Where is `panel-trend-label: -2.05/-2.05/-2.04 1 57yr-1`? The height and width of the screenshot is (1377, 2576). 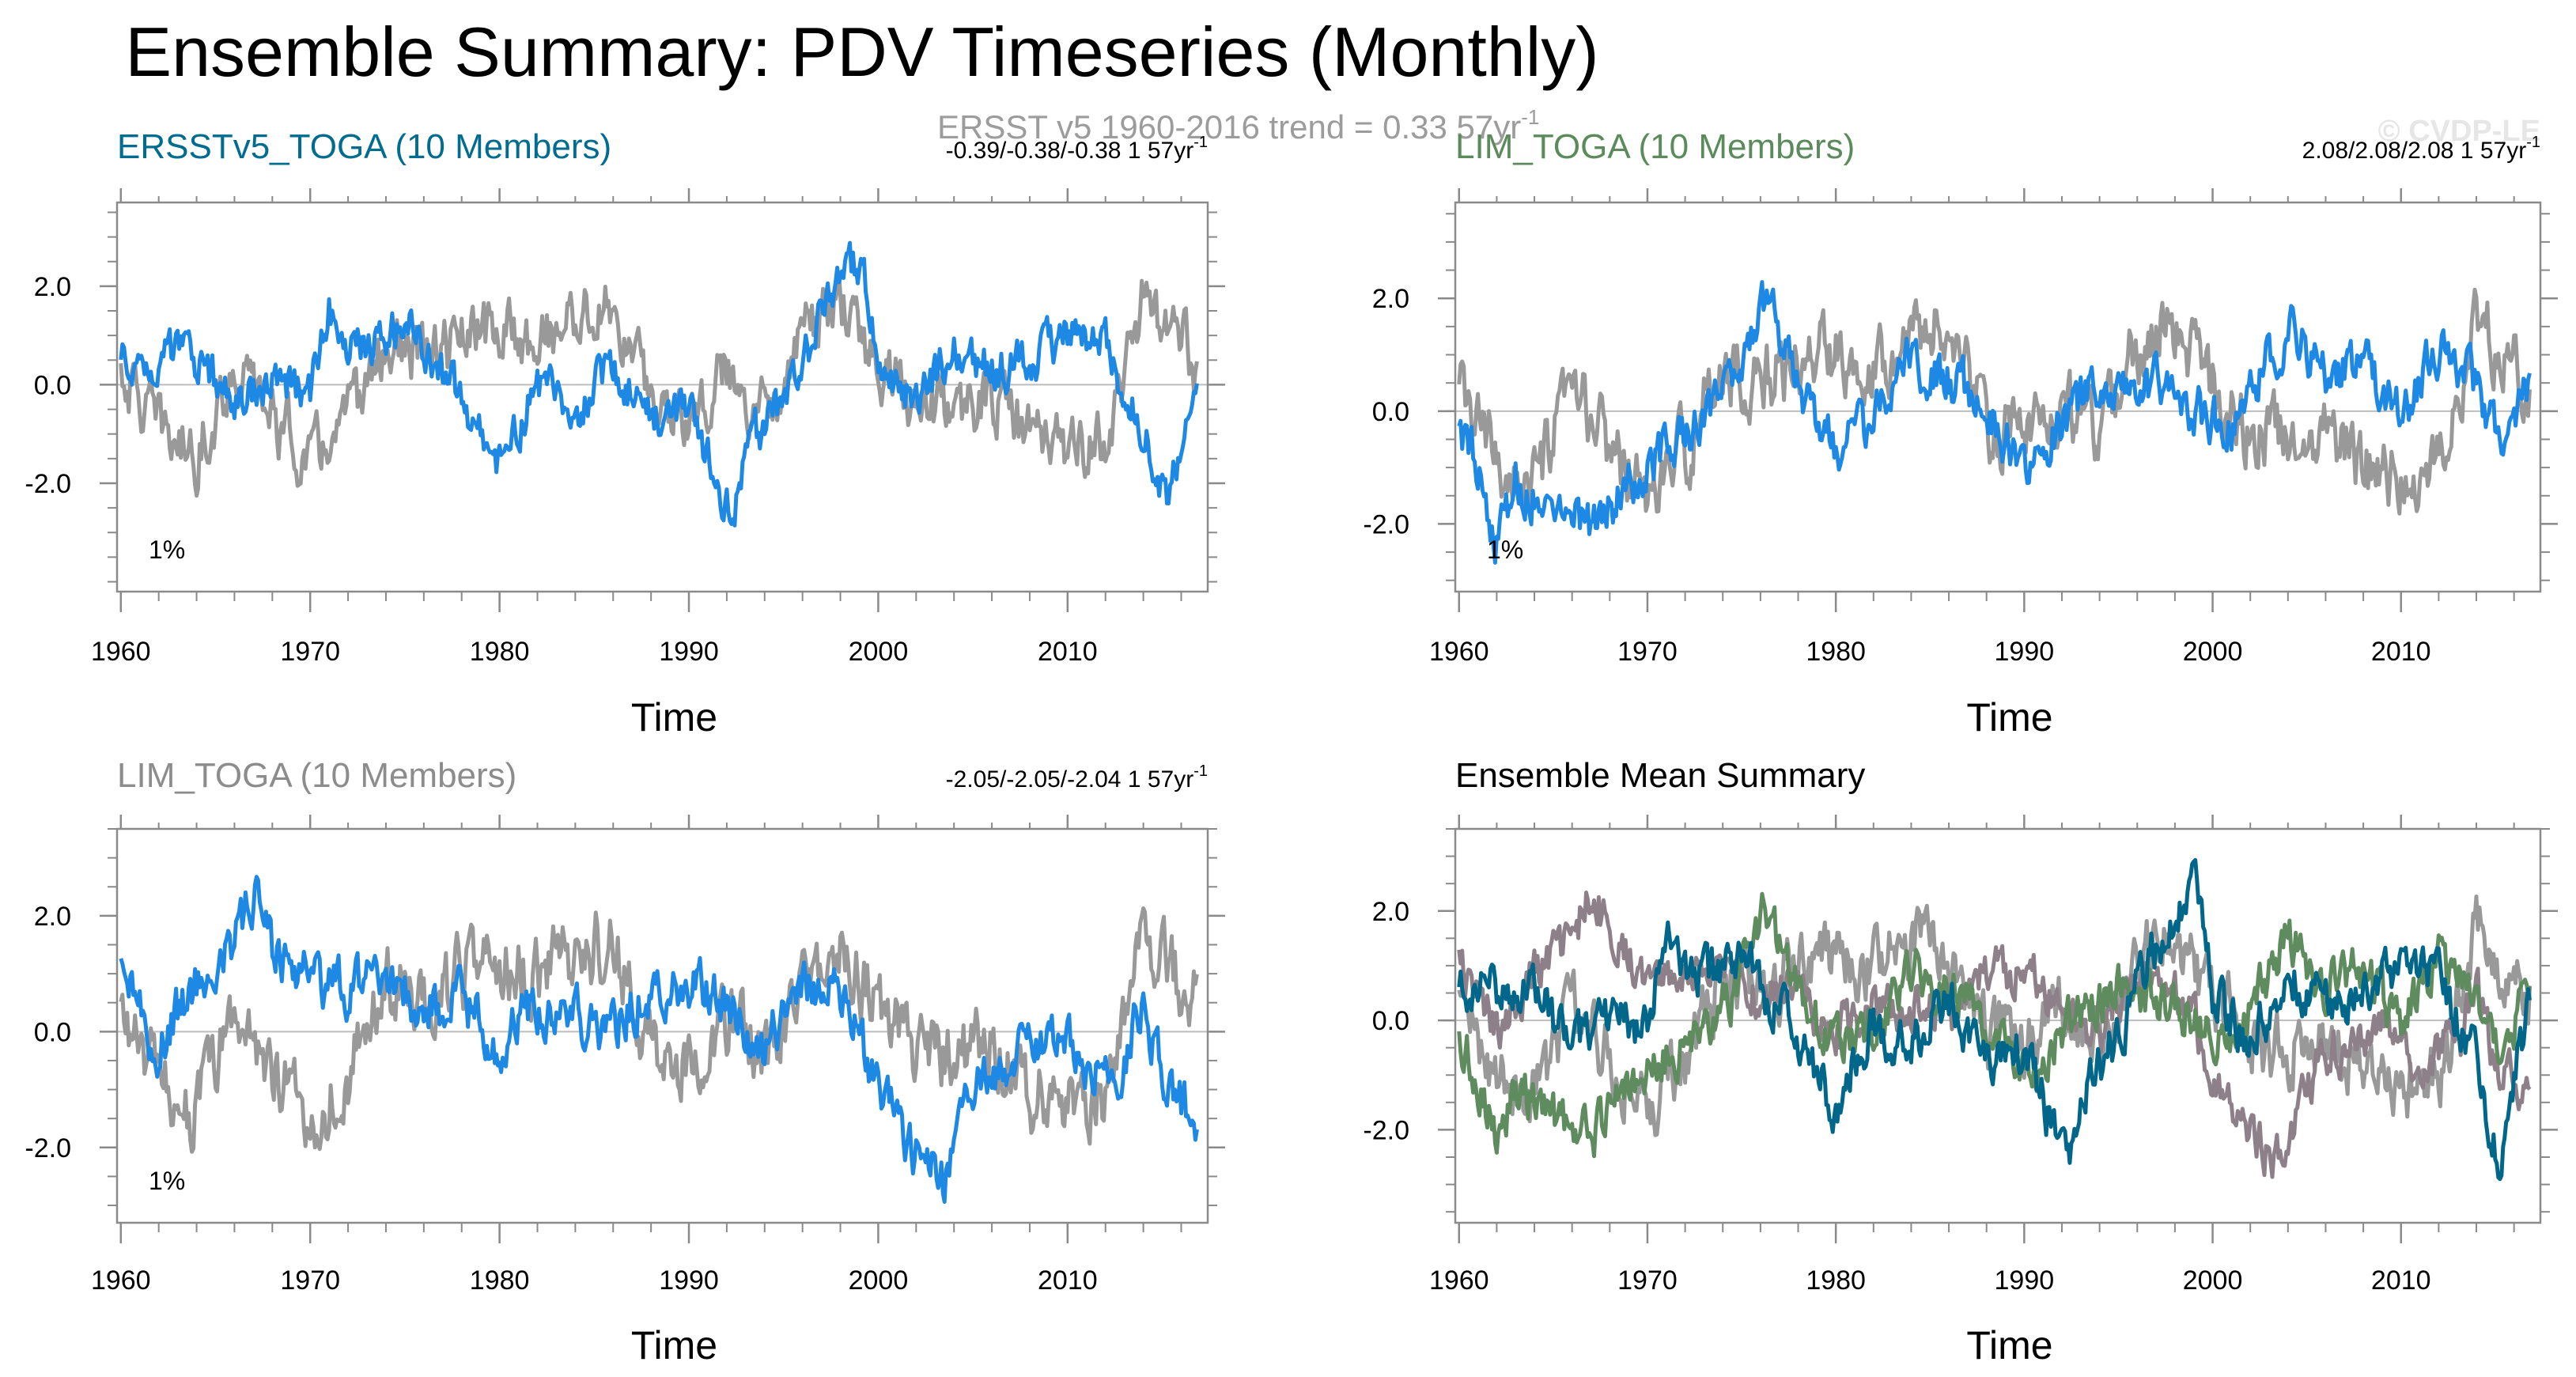
panel-trend-label: -2.05/-2.05/-2.04 1 57yr-1 is located at coordinates (1077, 777).